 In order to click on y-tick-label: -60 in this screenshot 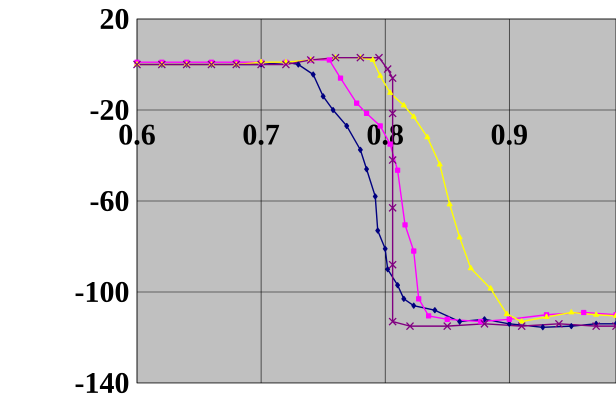, I will do `click(109, 201)`.